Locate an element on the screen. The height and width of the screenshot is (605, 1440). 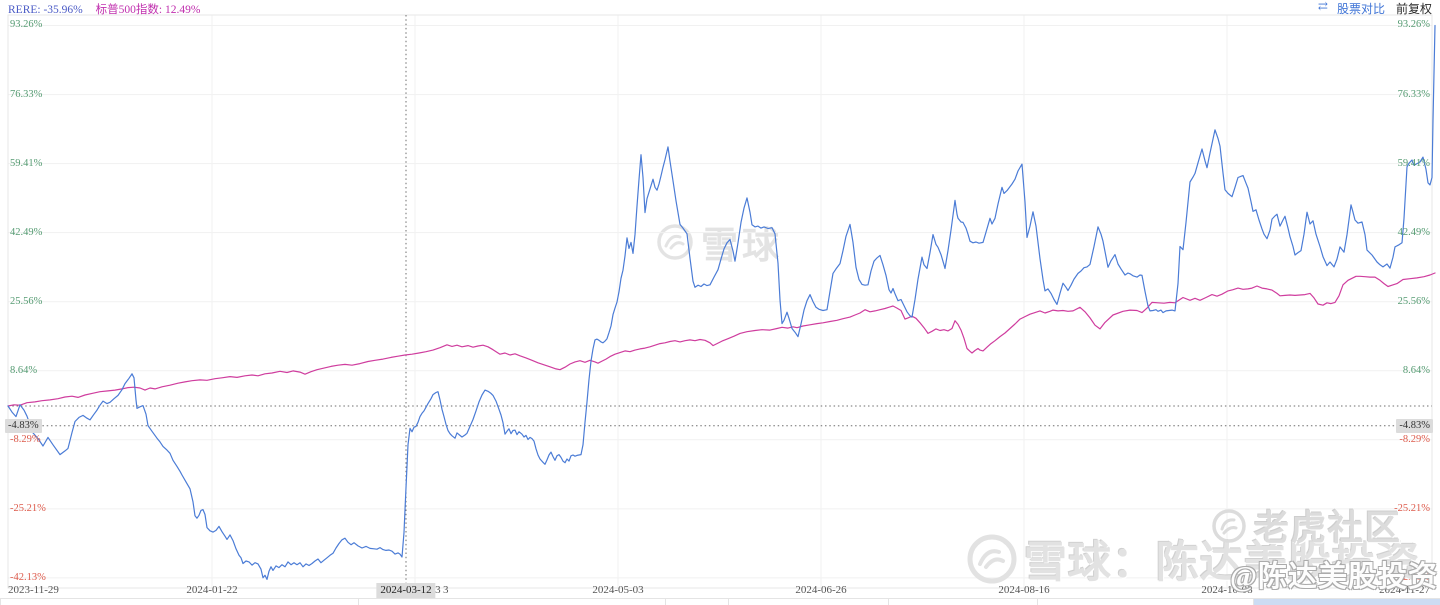
forward-adjusted-toggle: 前复权 is located at coordinates (1413, 9).